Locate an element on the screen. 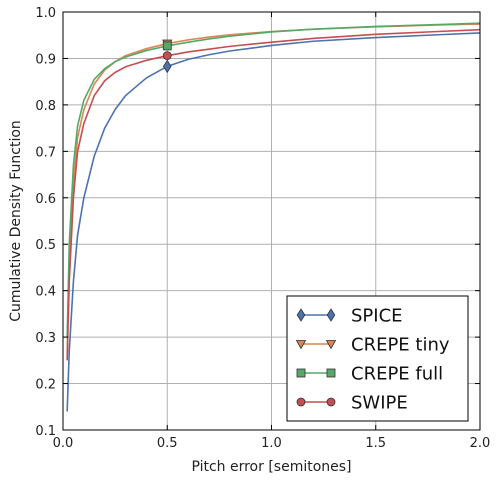 This screenshot has height=486, width=498. y-tick-label: 0.2 is located at coordinates (45, 385).